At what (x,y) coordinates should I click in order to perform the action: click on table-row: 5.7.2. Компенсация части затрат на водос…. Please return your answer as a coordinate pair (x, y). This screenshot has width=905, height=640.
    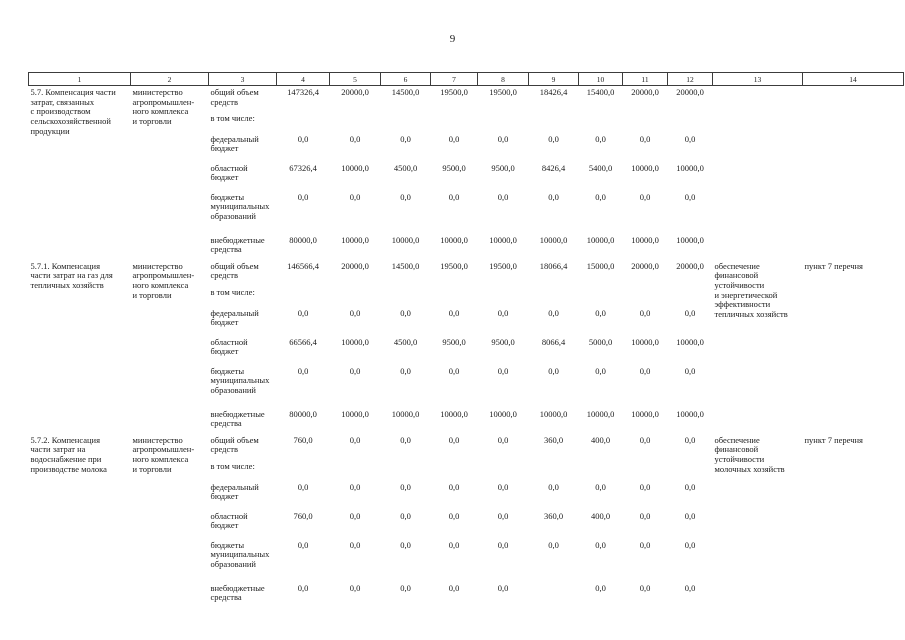
    Looking at the image, I should click on (466, 454).